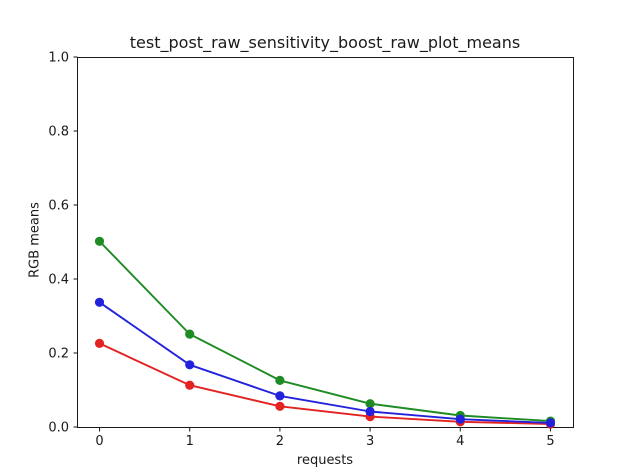 Image resolution: width=637 pixels, height=476 pixels. I want to click on series-line-red, so click(325, 383).